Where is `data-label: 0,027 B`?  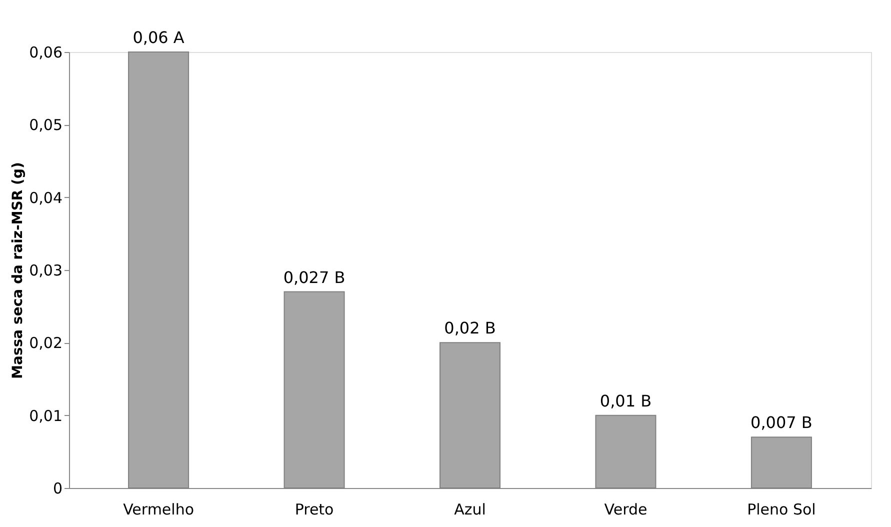 data-label: 0,027 B is located at coordinates (314, 277).